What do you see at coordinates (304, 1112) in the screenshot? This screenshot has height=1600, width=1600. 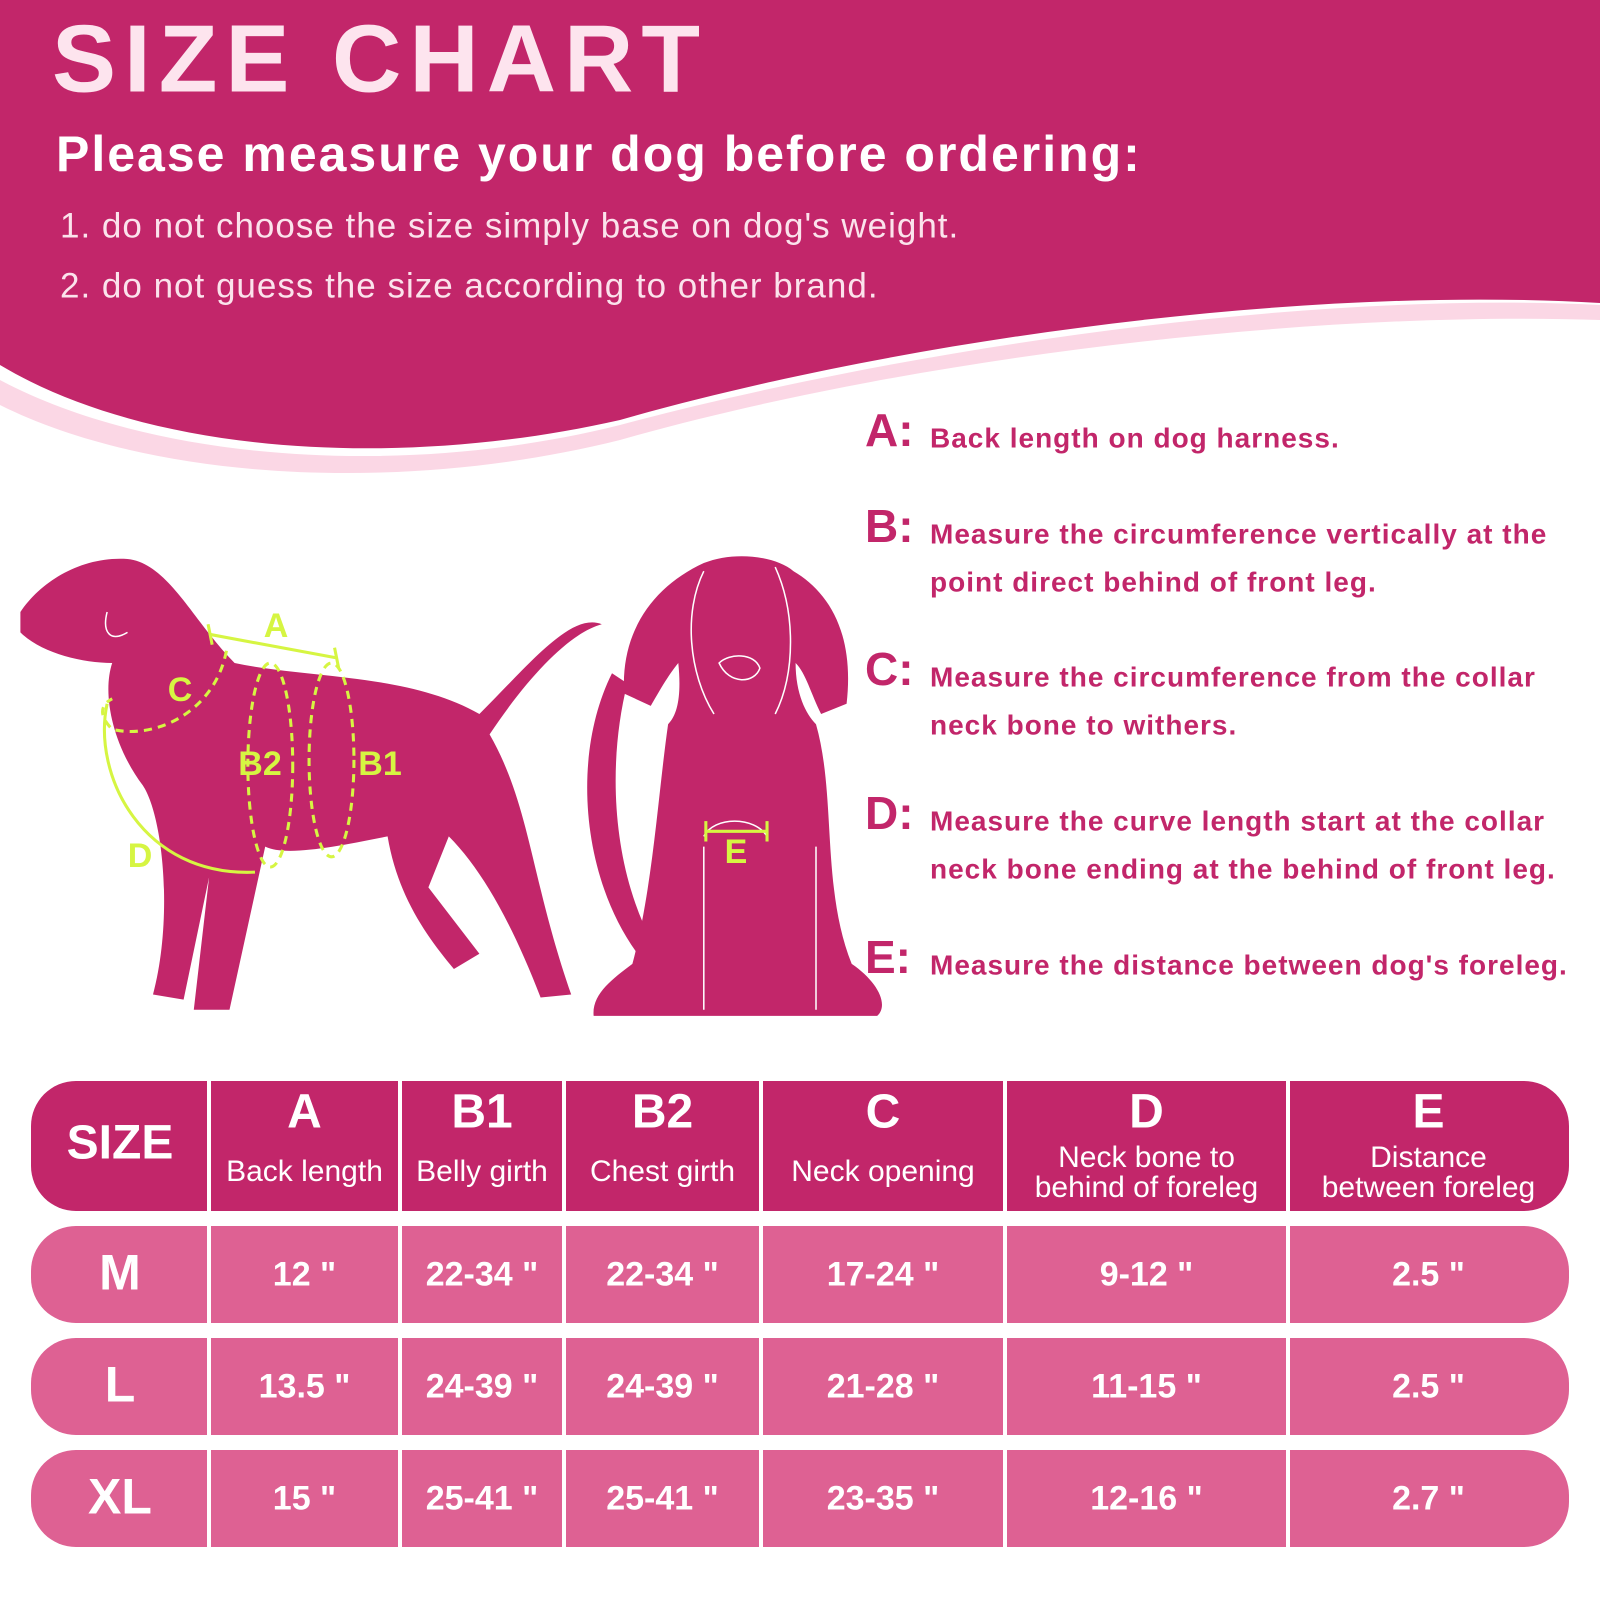 I see `column-code: A` at bounding box center [304, 1112].